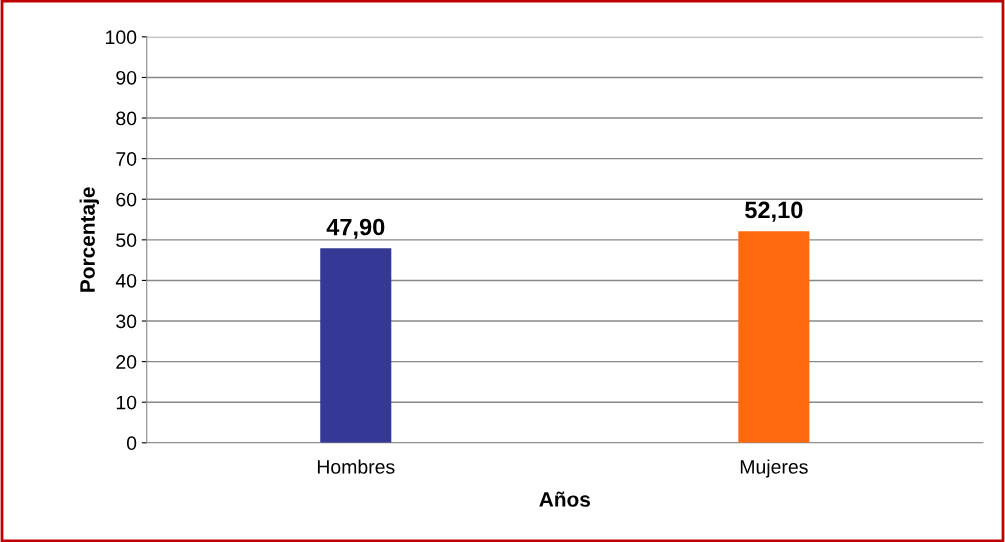 Image resolution: width=1005 pixels, height=542 pixels. Describe the element at coordinates (126, 280) in the screenshot. I see `y-tick-label: 40` at that location.